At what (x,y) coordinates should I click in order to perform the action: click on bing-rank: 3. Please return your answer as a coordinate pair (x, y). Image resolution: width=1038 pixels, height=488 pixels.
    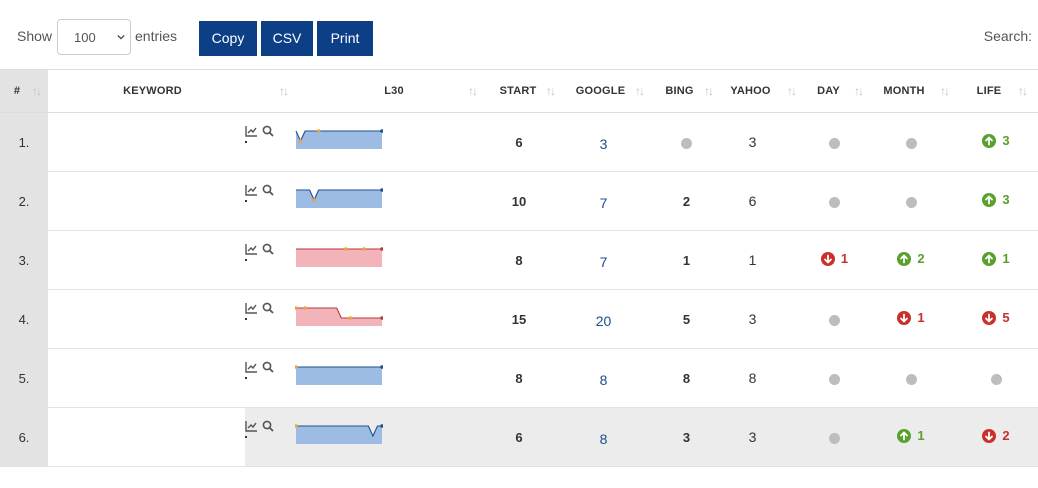
    Looking at the image, I should click on (686, 437).